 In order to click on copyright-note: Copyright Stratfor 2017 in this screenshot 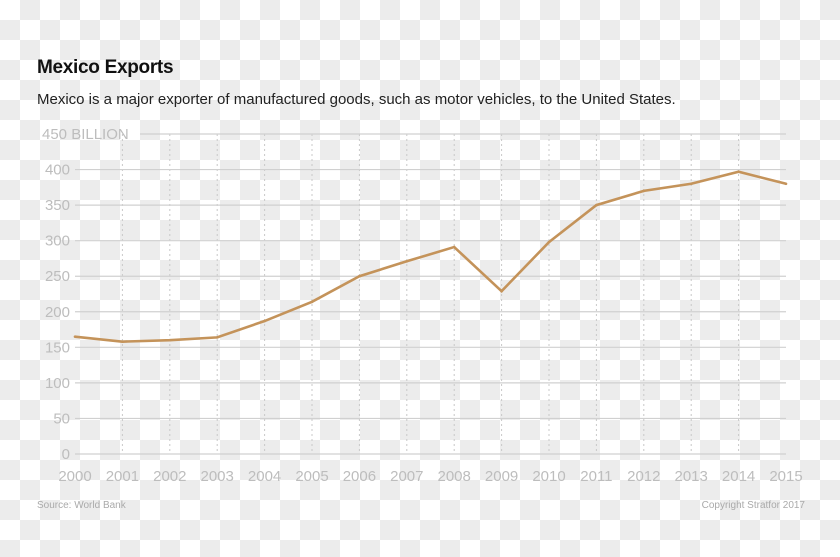, I will do `click(753, 505)`.